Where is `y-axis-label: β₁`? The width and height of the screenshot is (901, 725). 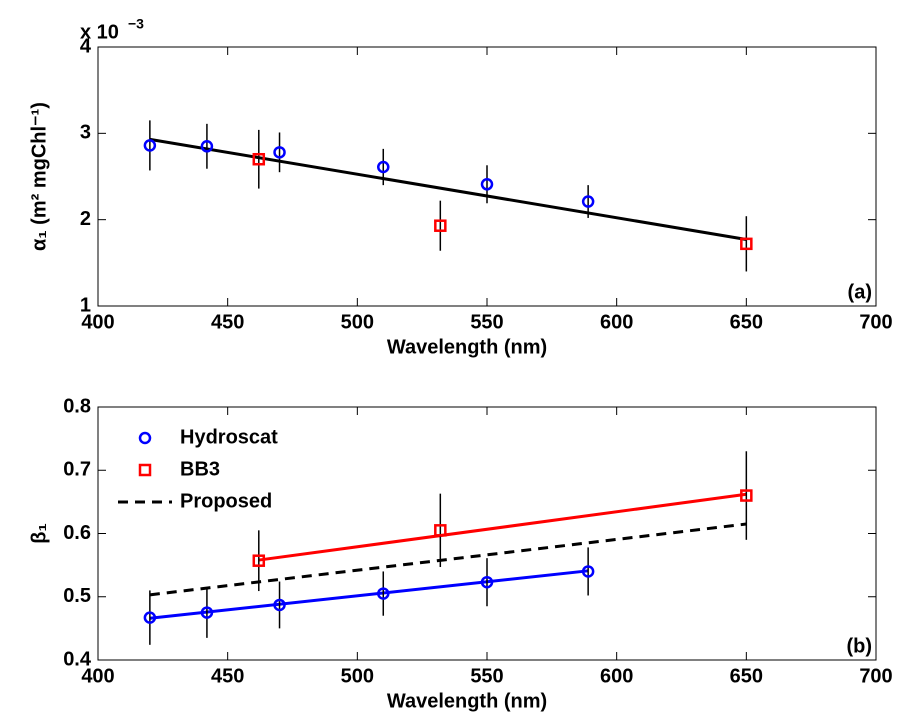
y-axis-label: β₁ is located at coordinates (39, 533).